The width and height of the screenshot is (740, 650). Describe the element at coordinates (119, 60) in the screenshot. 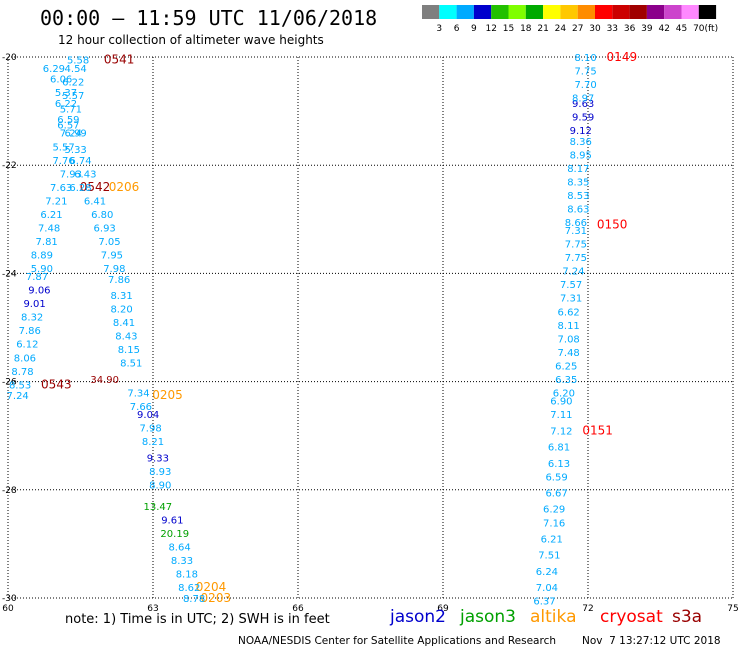

I see `pass-id-label: 0541` at that location.